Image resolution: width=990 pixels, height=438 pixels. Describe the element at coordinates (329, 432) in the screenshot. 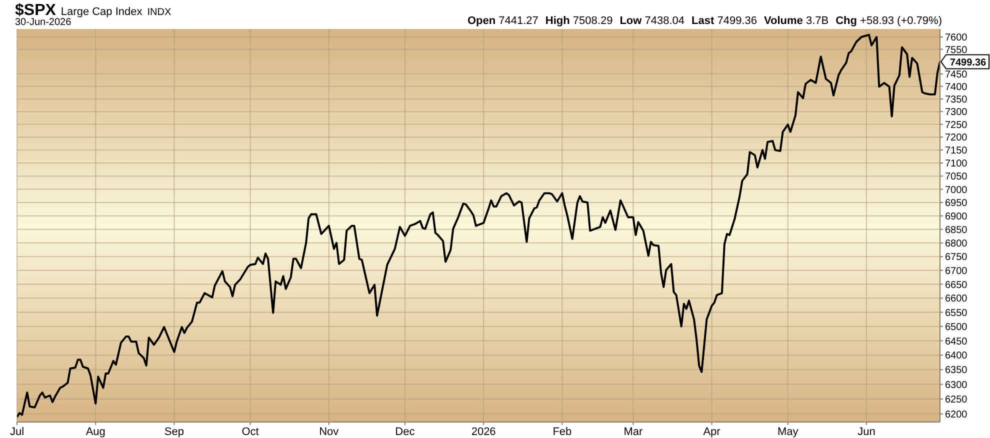

I see `x-tick-label: Nov` at that location.